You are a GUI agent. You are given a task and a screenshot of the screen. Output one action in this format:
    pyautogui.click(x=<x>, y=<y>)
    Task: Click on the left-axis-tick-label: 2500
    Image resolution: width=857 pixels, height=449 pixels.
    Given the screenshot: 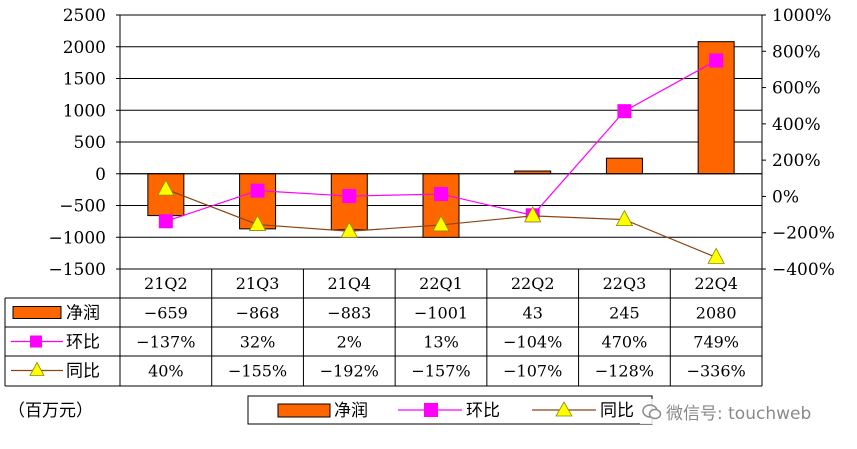 What is the action you would take?
    pyautogui.click(x=84, y=16)
    